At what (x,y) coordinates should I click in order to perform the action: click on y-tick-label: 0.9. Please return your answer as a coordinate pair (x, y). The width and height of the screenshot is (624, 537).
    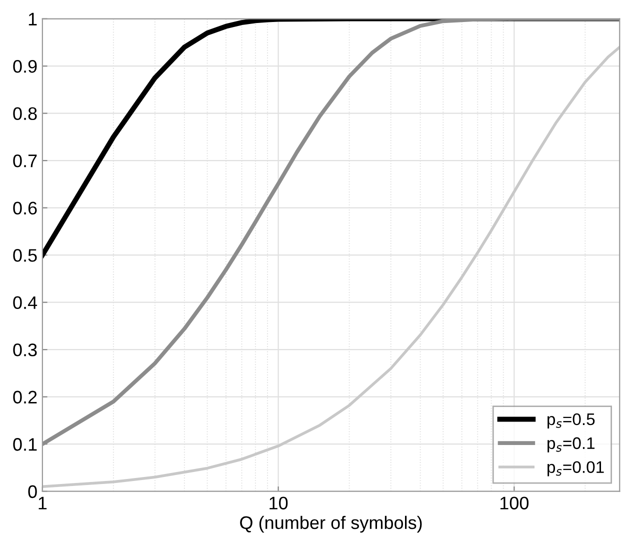
    Looking at the image, I should click on (25, 66).